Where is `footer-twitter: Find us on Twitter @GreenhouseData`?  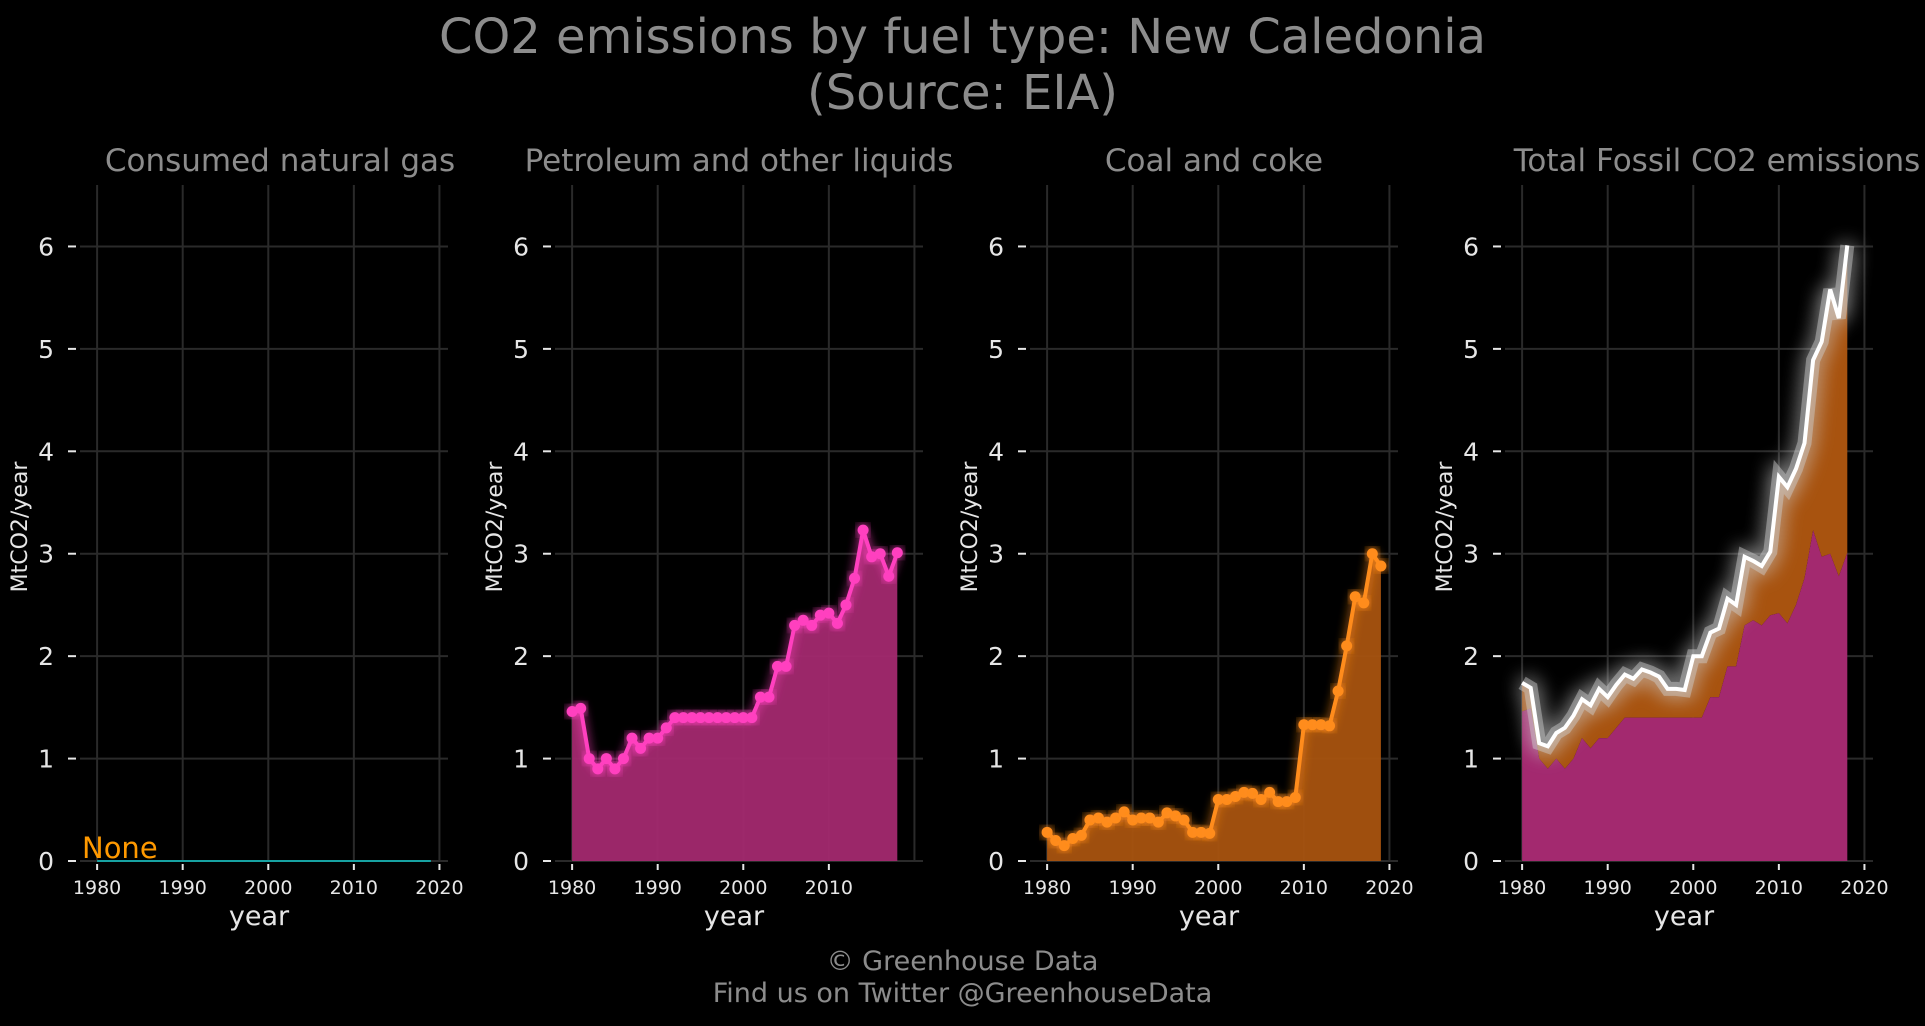 footer-twitter: Find us on Twitter @GreenhouseData is located at coordinates (962, 993).